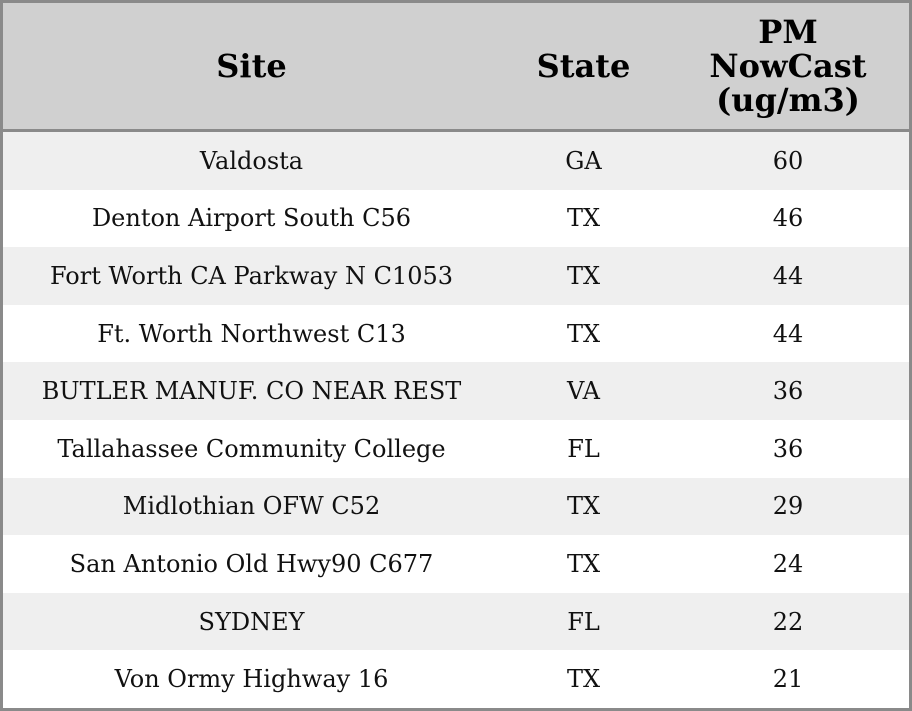 This screenshot has height=711, width=912. I want to click on table-cell: 60, so click(788, 160).